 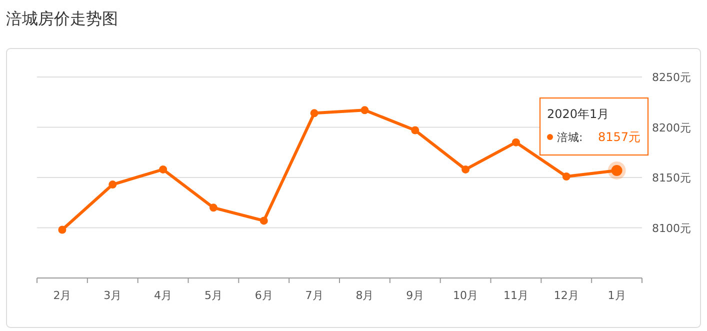 I want to click on legend-label: 涪城:, so click(x=570, y=137).